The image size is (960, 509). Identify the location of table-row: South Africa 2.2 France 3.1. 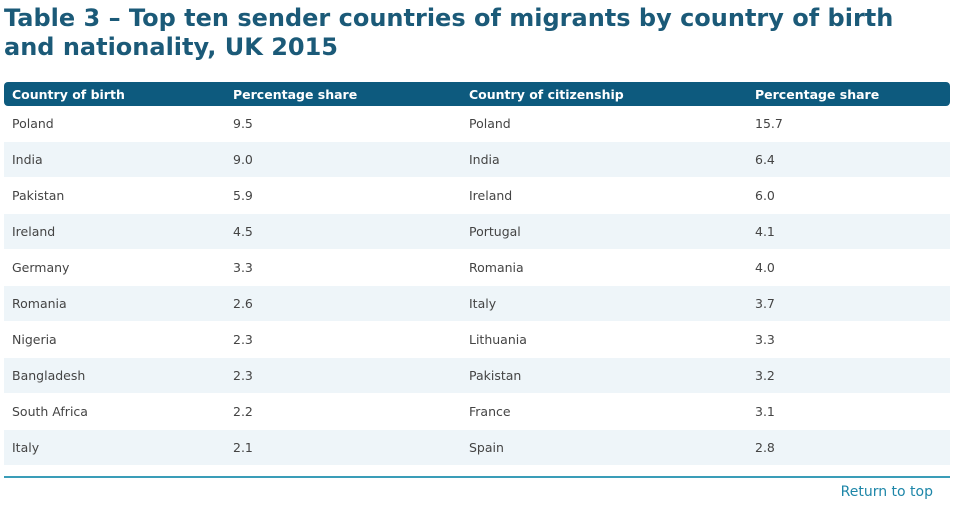
(477, 411).